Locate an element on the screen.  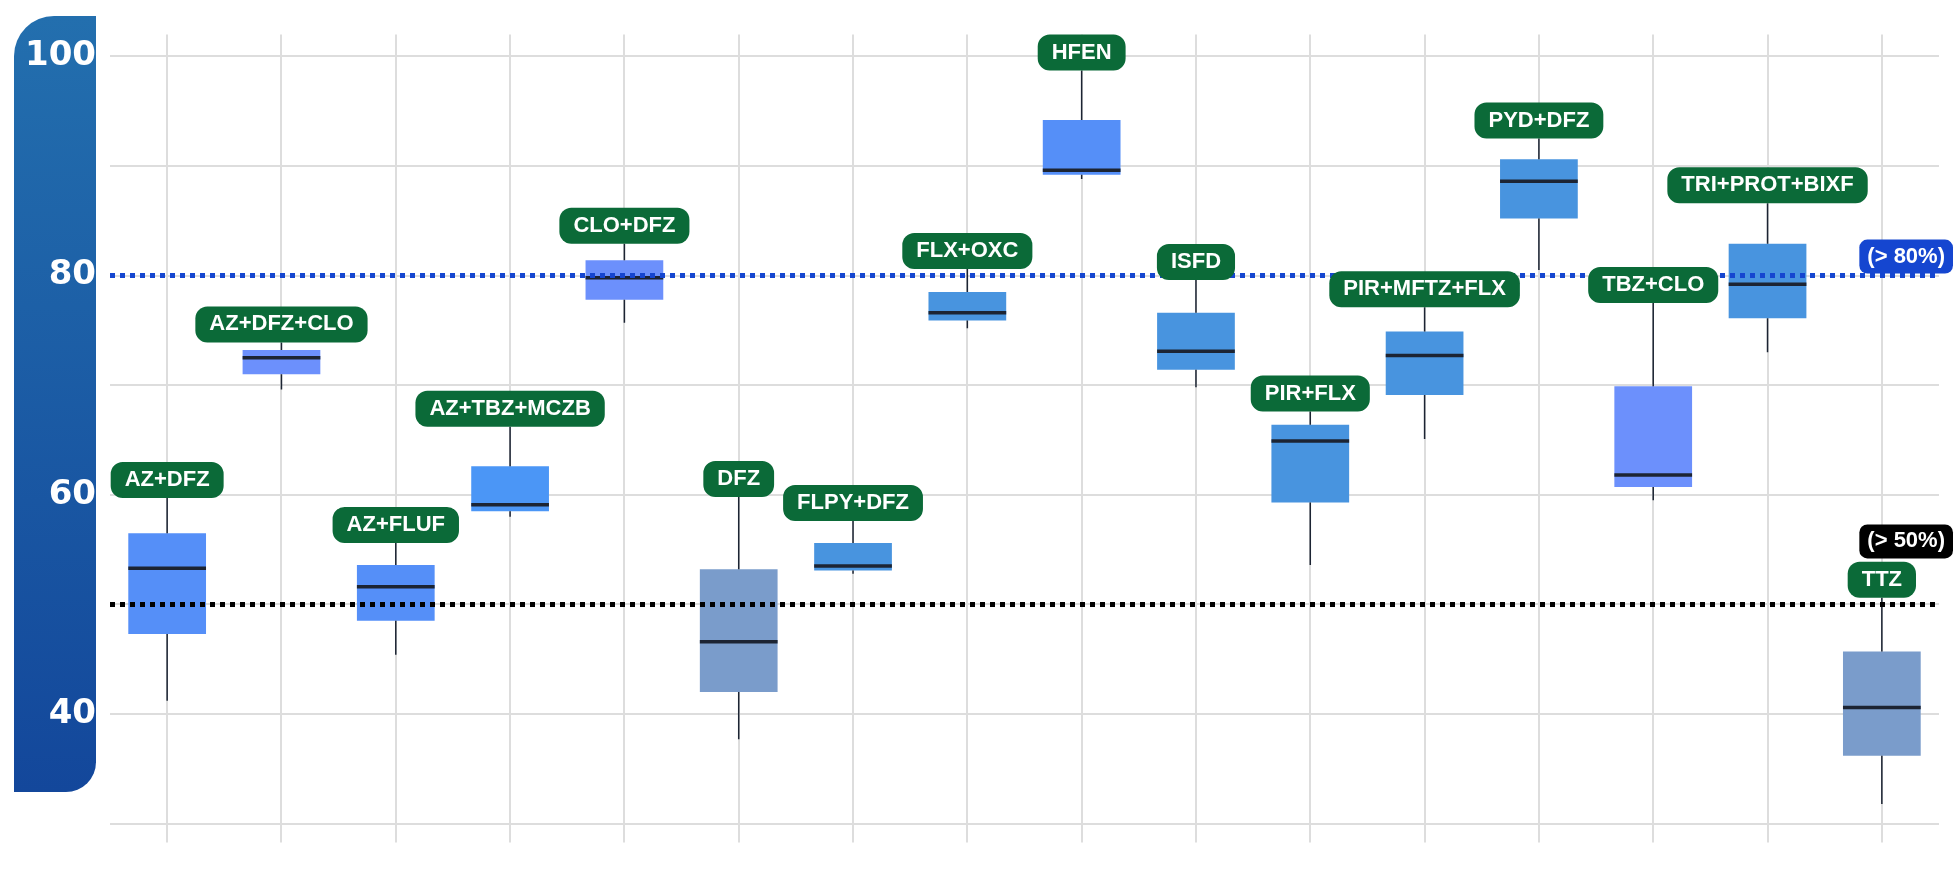
ref-line-label: (> 80%) is located at coordinates (1906, 255).